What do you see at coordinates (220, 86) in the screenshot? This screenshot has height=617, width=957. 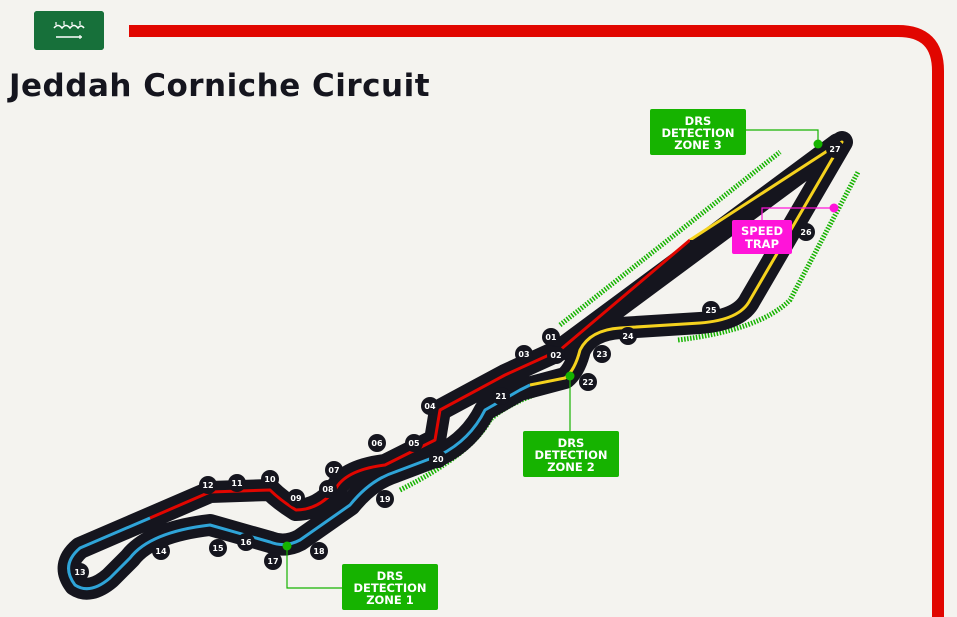 I see `circuit-title: Jeddah Corniche Circuit` at bounding box center [220, 86].